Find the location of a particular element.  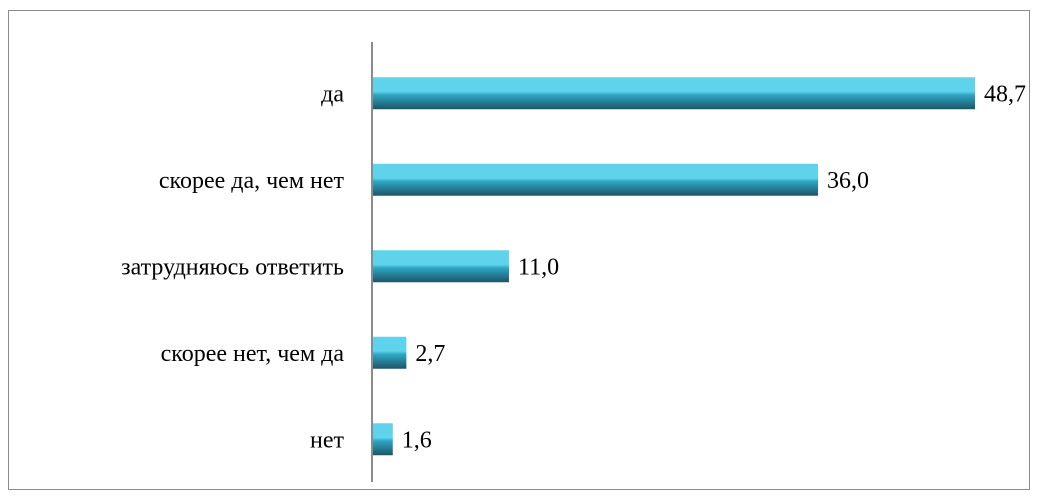

category-label-0: да is located at coordinates (332, 94).